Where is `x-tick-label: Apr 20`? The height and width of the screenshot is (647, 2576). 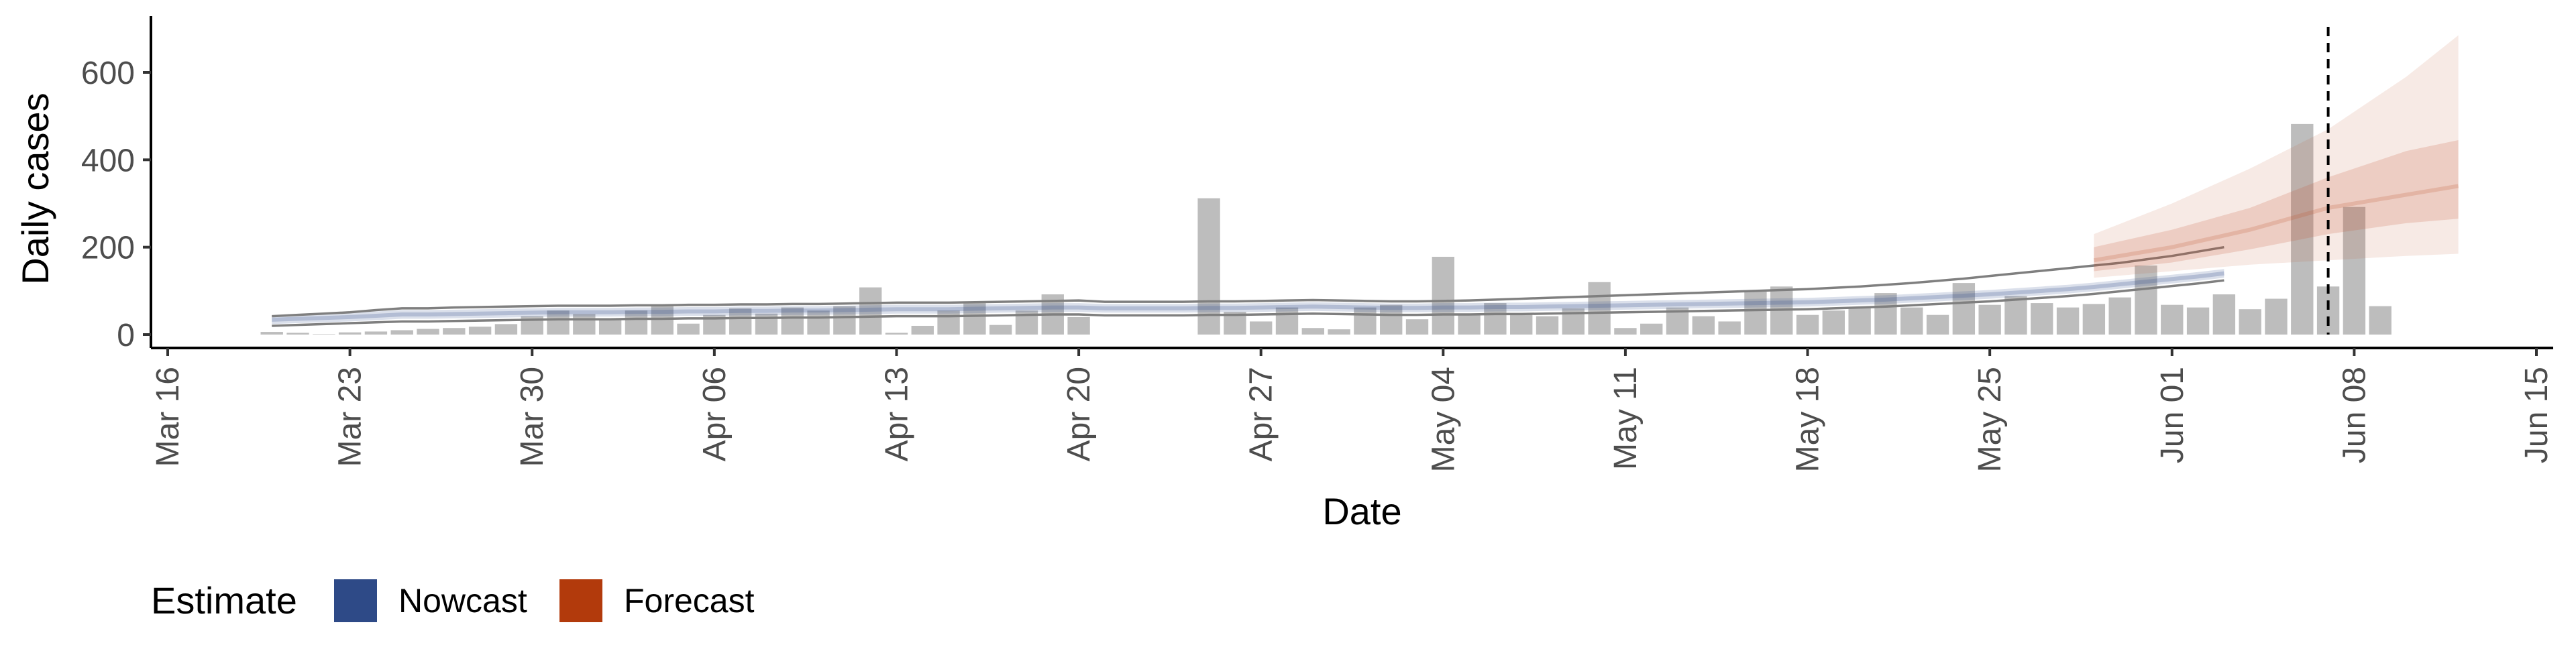 x-tick-label: Apr 20 is located at coordinates (1079, 414).